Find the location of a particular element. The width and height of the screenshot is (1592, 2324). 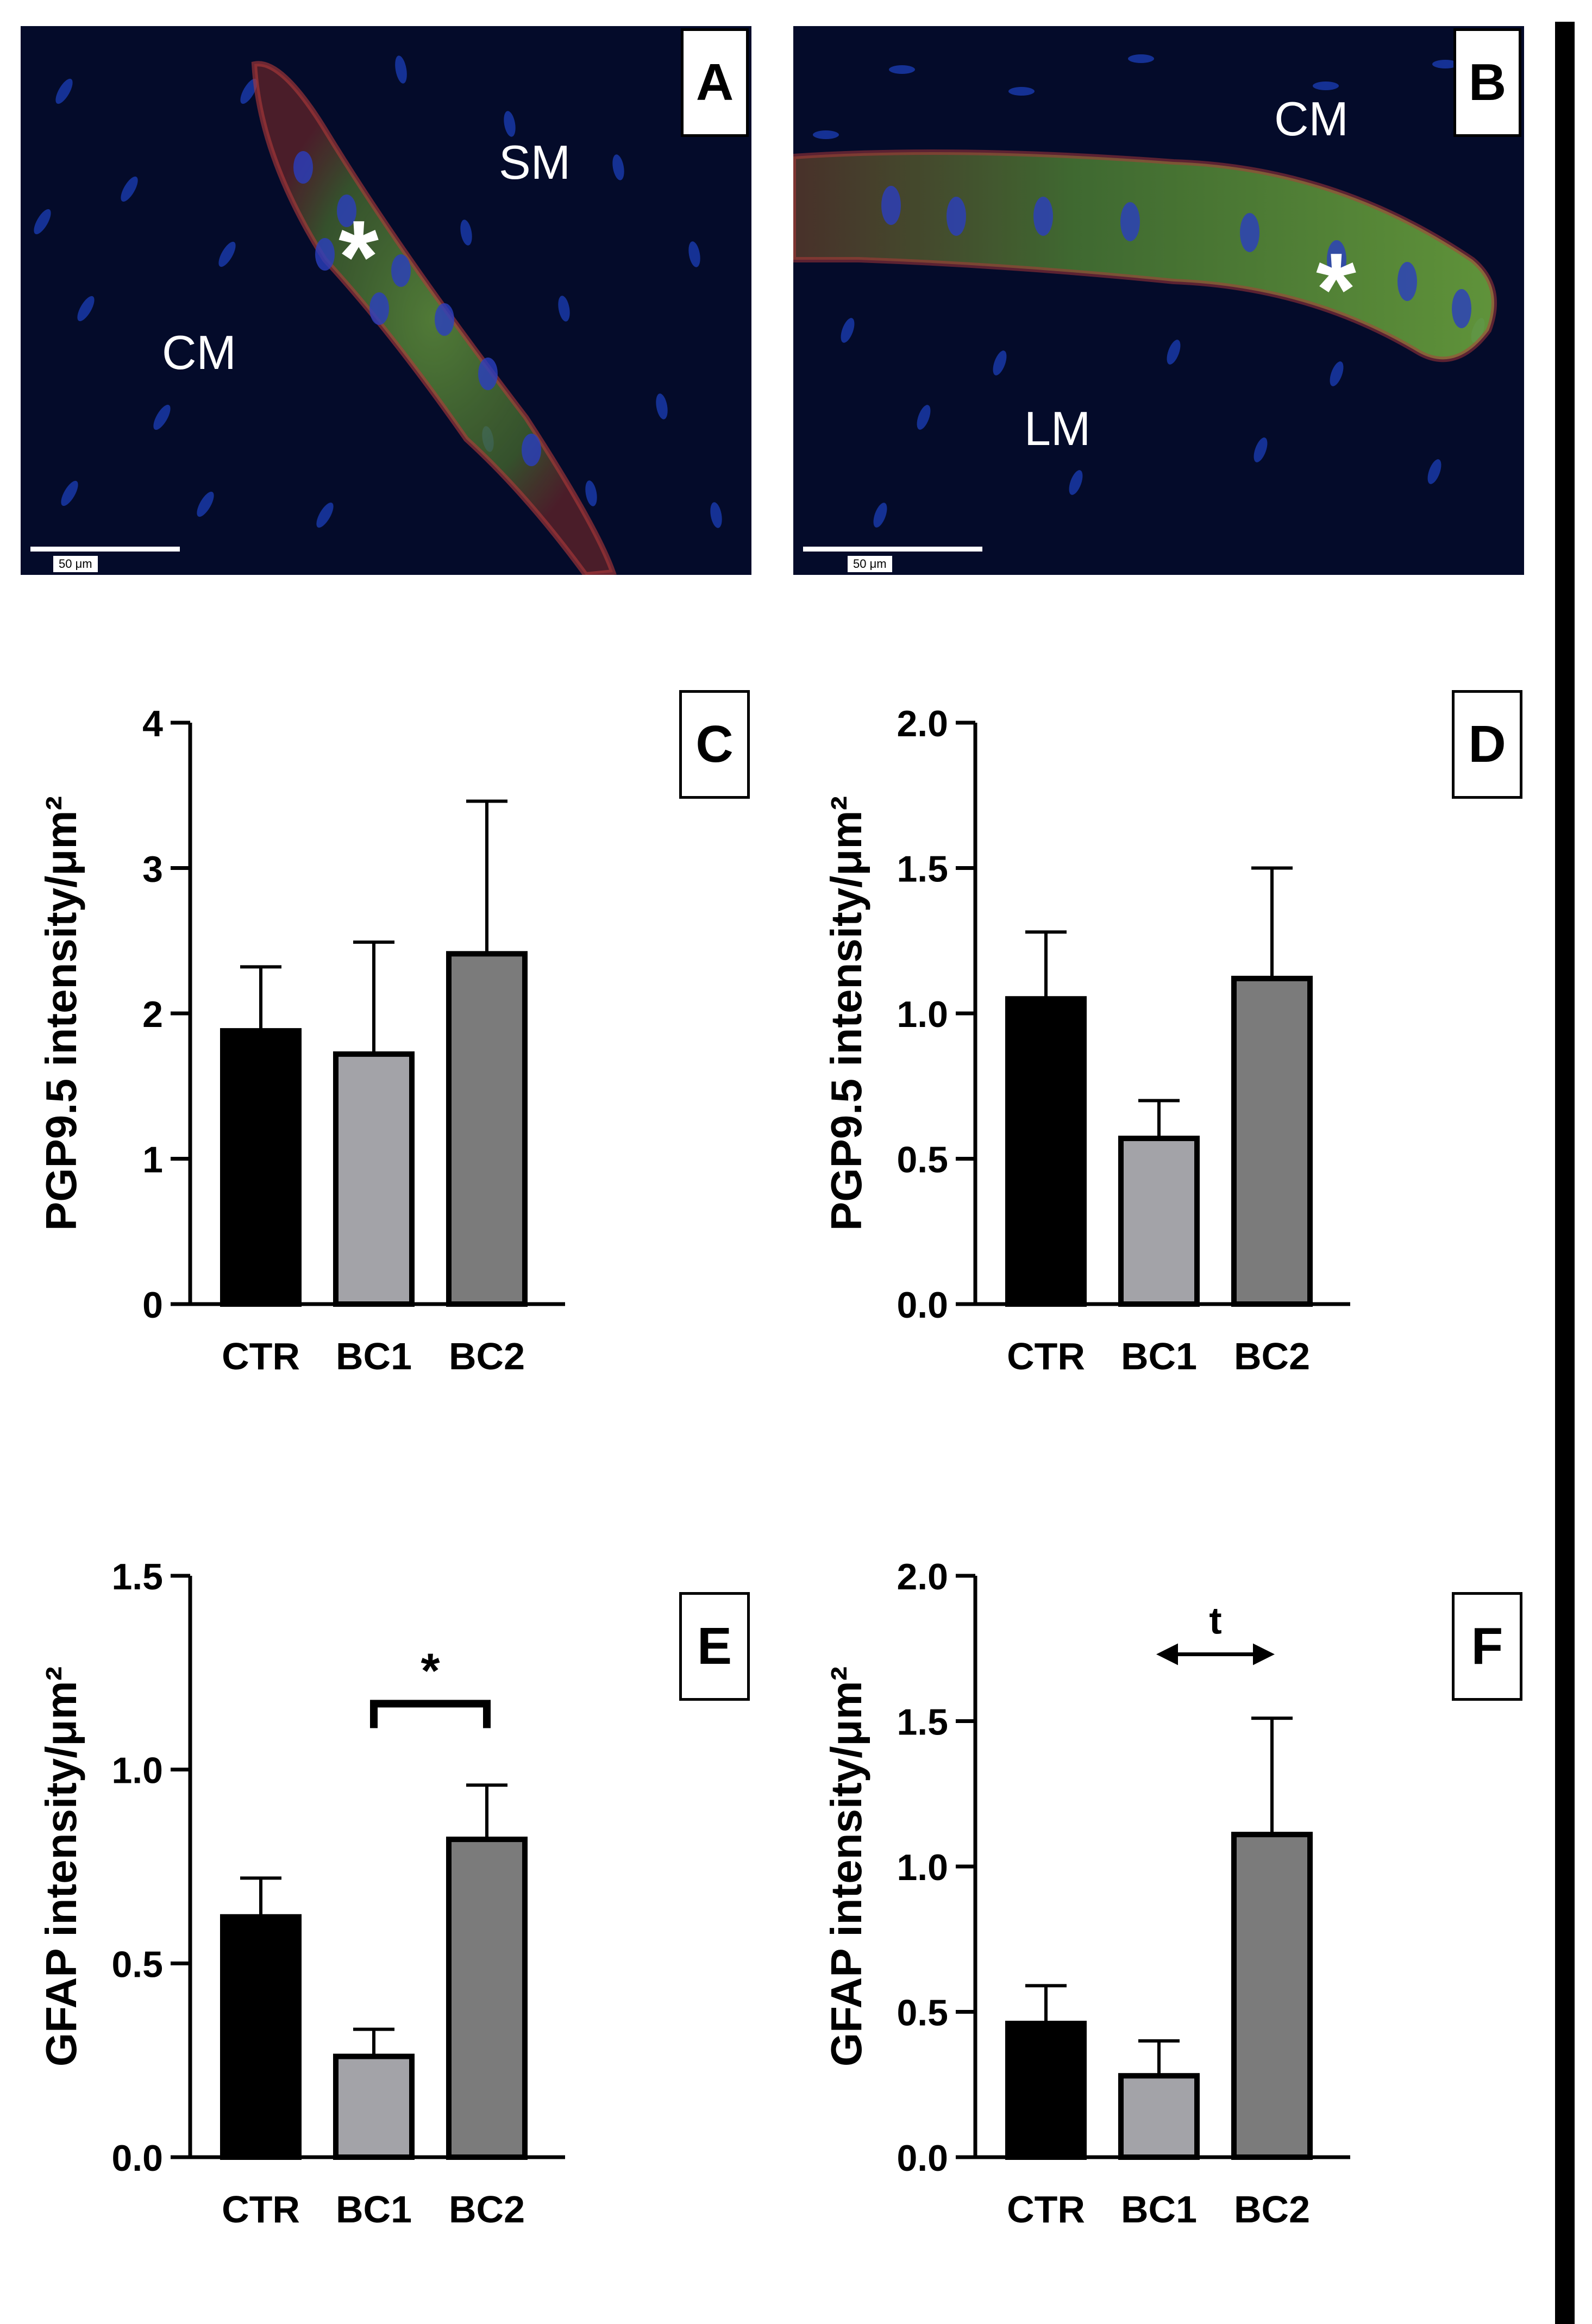

chart-c-svg: 0 1 2 3 4 PGP9.5 intensity/μm² CTR BC1 BC2 is located at coordinates (301, 1040).